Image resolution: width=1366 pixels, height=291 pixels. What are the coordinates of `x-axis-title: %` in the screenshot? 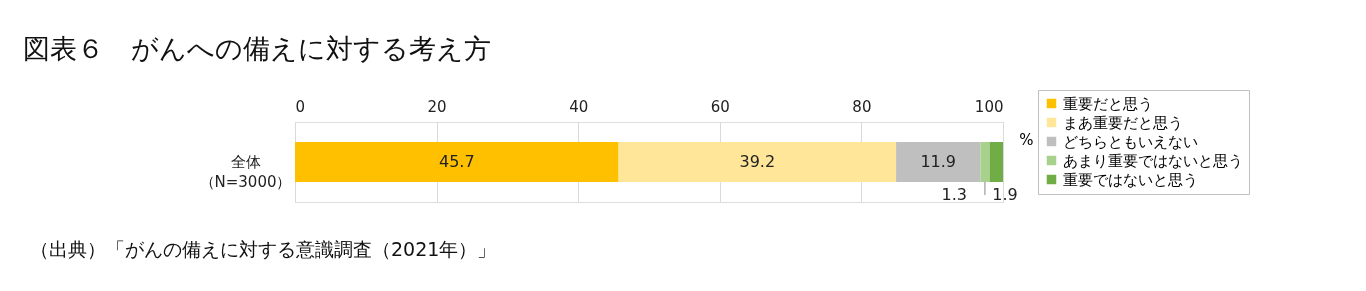 It's located at (1026, 139).